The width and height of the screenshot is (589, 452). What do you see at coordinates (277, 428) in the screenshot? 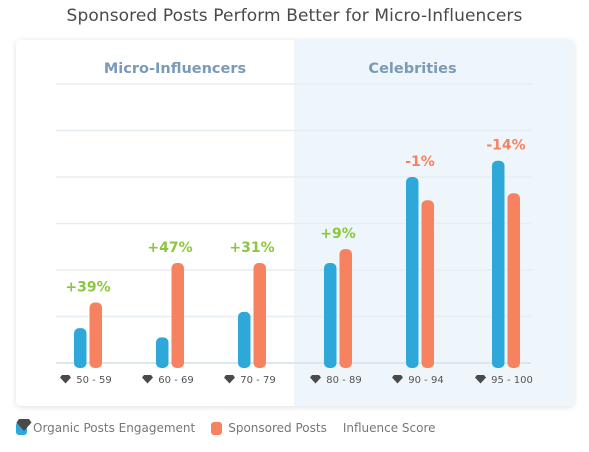
I see `legend-label-sponsored: Sponsored Posts` at bounding box center [277, 428].